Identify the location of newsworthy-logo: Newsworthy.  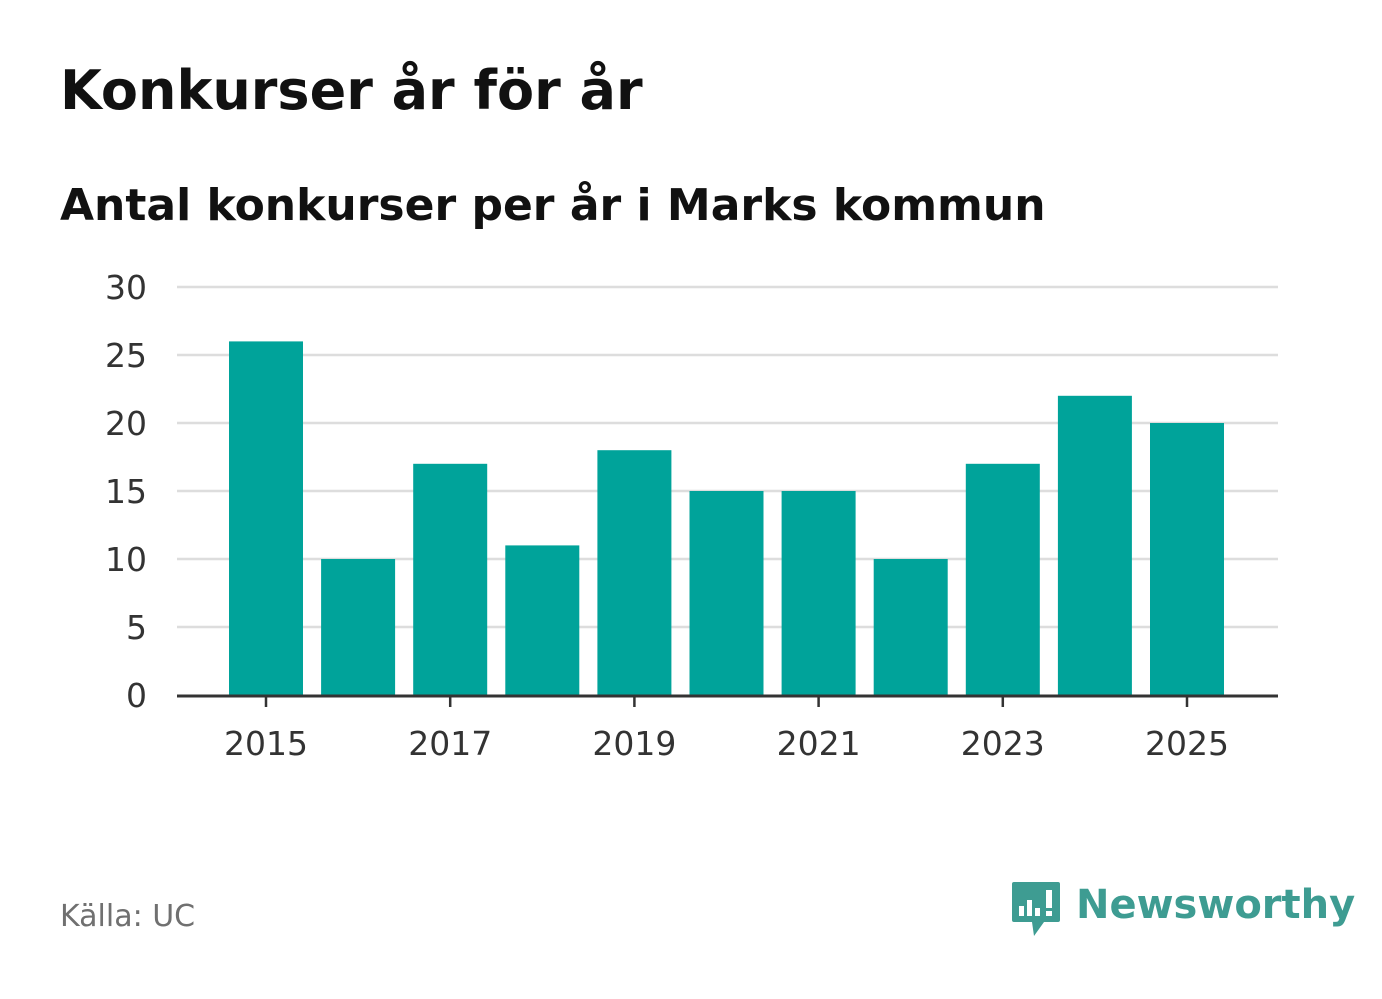
(1182, 910).